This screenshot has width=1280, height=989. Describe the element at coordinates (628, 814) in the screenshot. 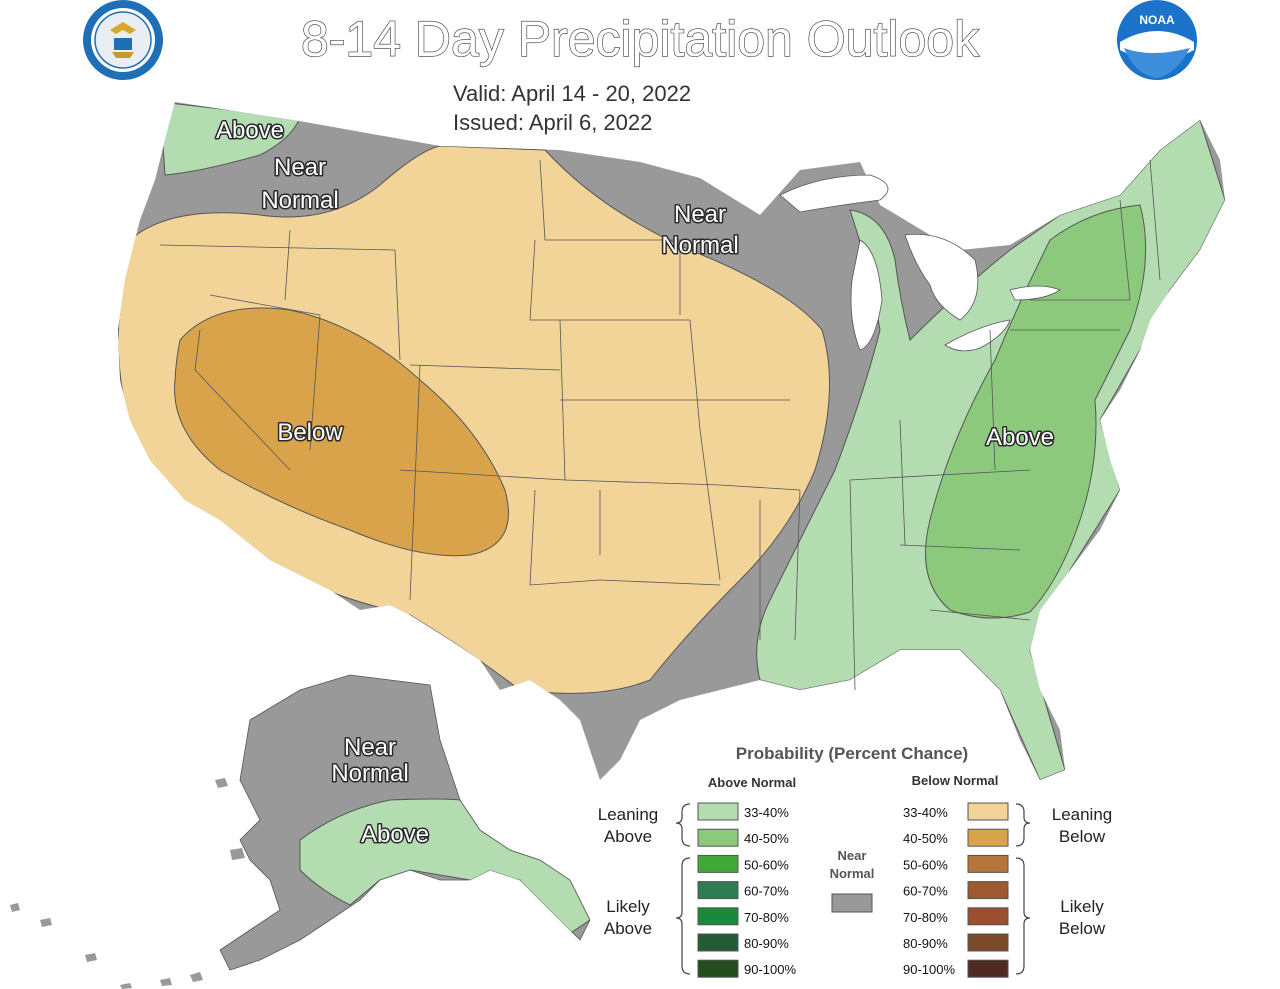

I see `legend-leaning-above-1: Leaning` at that location.